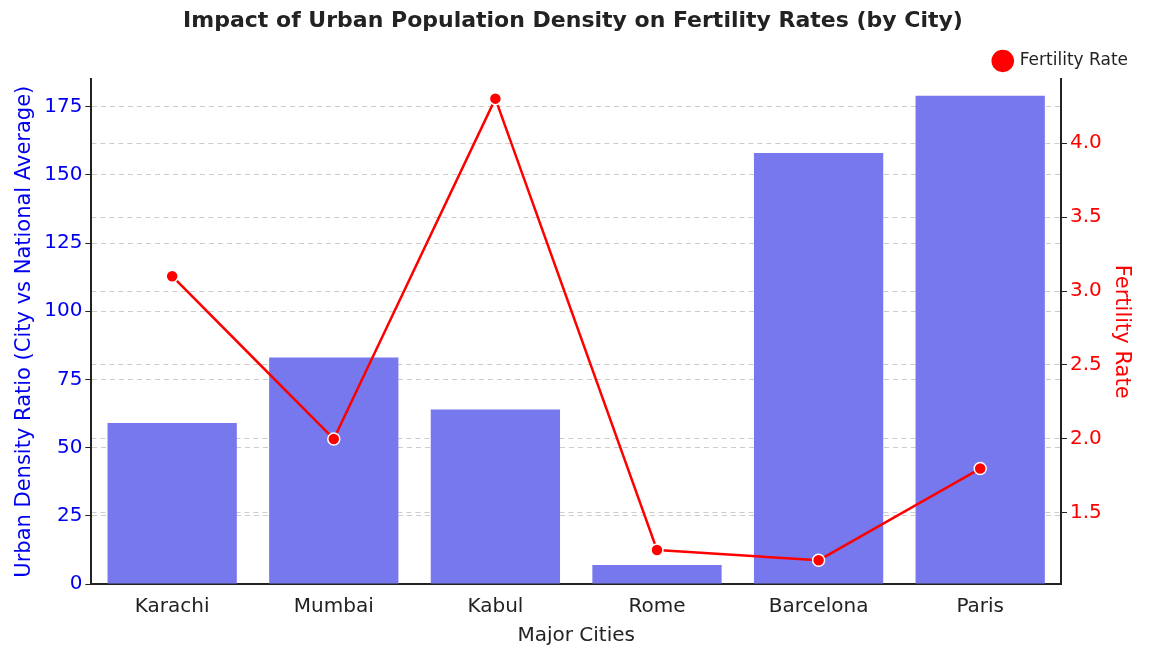 The width and height of the screenshot is (1152, 654). Describe the element at coordinates (69, 445) in the screenshot. I see `y-tick-label: 50` at that location.